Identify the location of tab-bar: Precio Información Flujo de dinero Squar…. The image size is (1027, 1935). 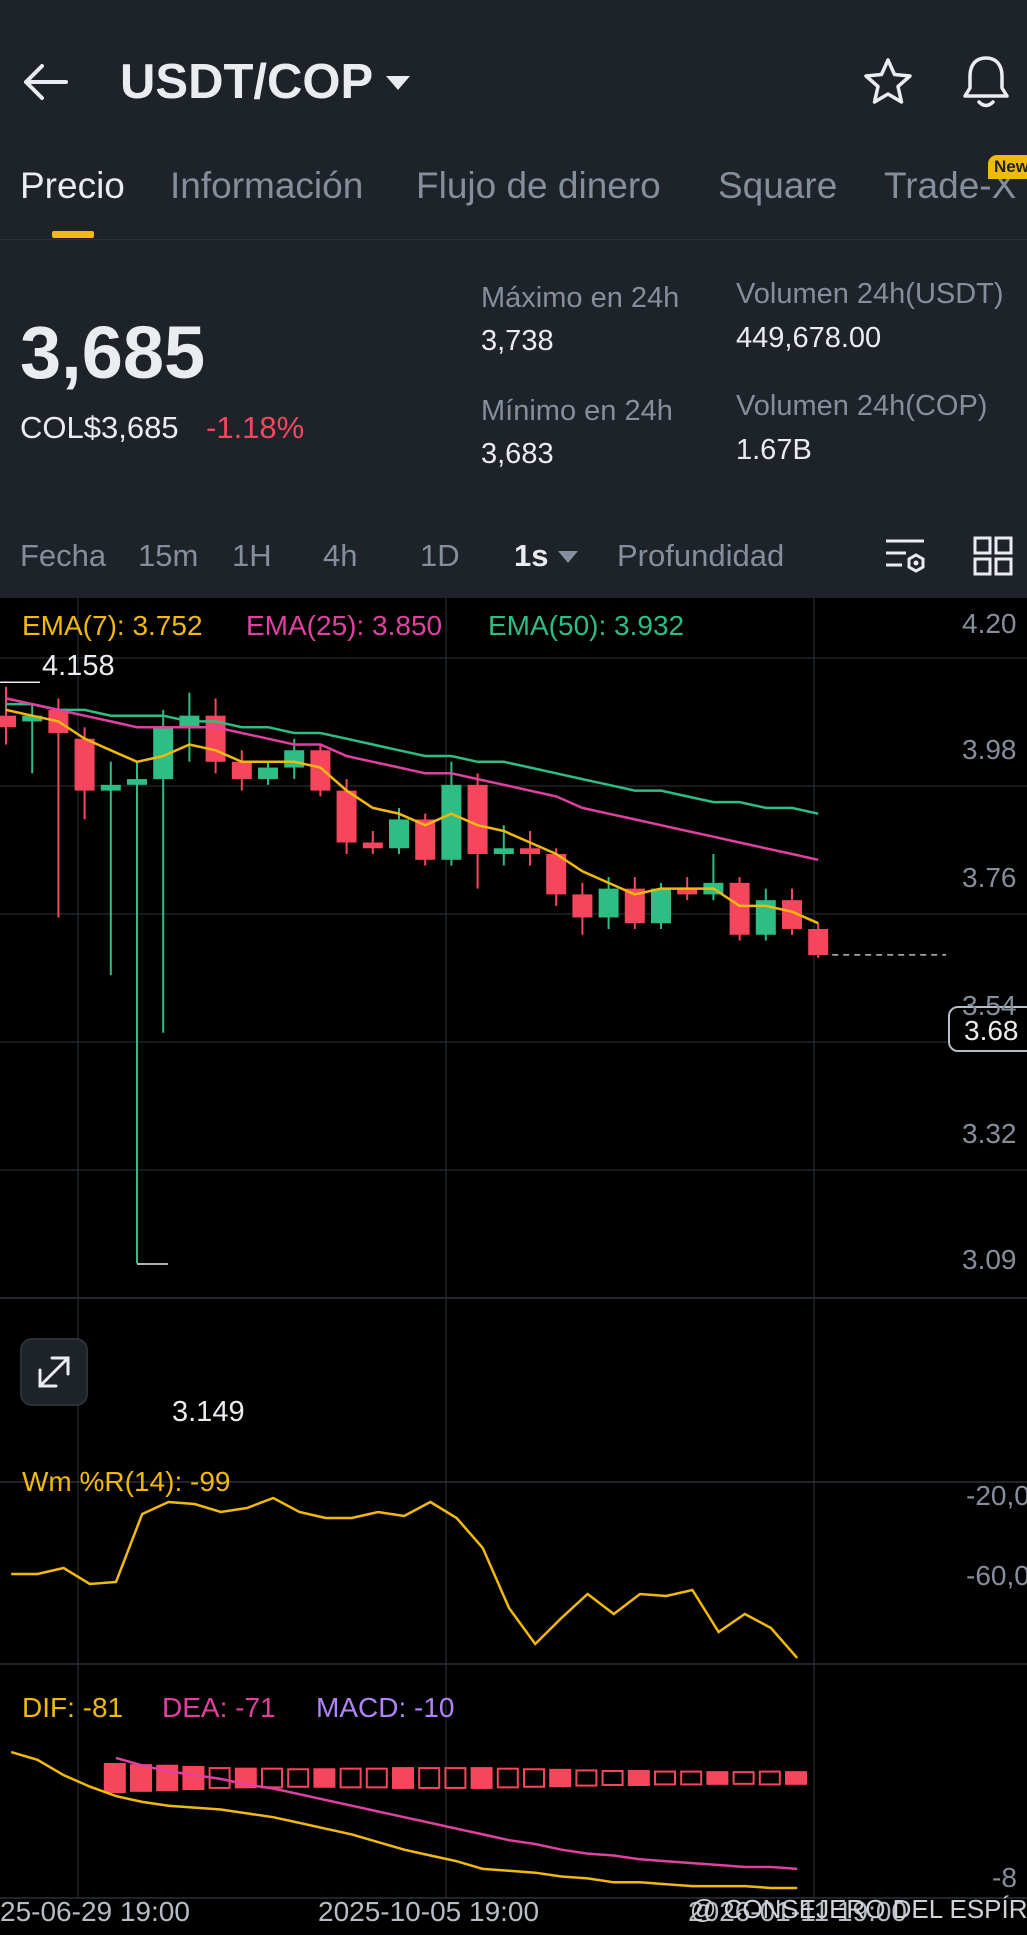
(513, 196).